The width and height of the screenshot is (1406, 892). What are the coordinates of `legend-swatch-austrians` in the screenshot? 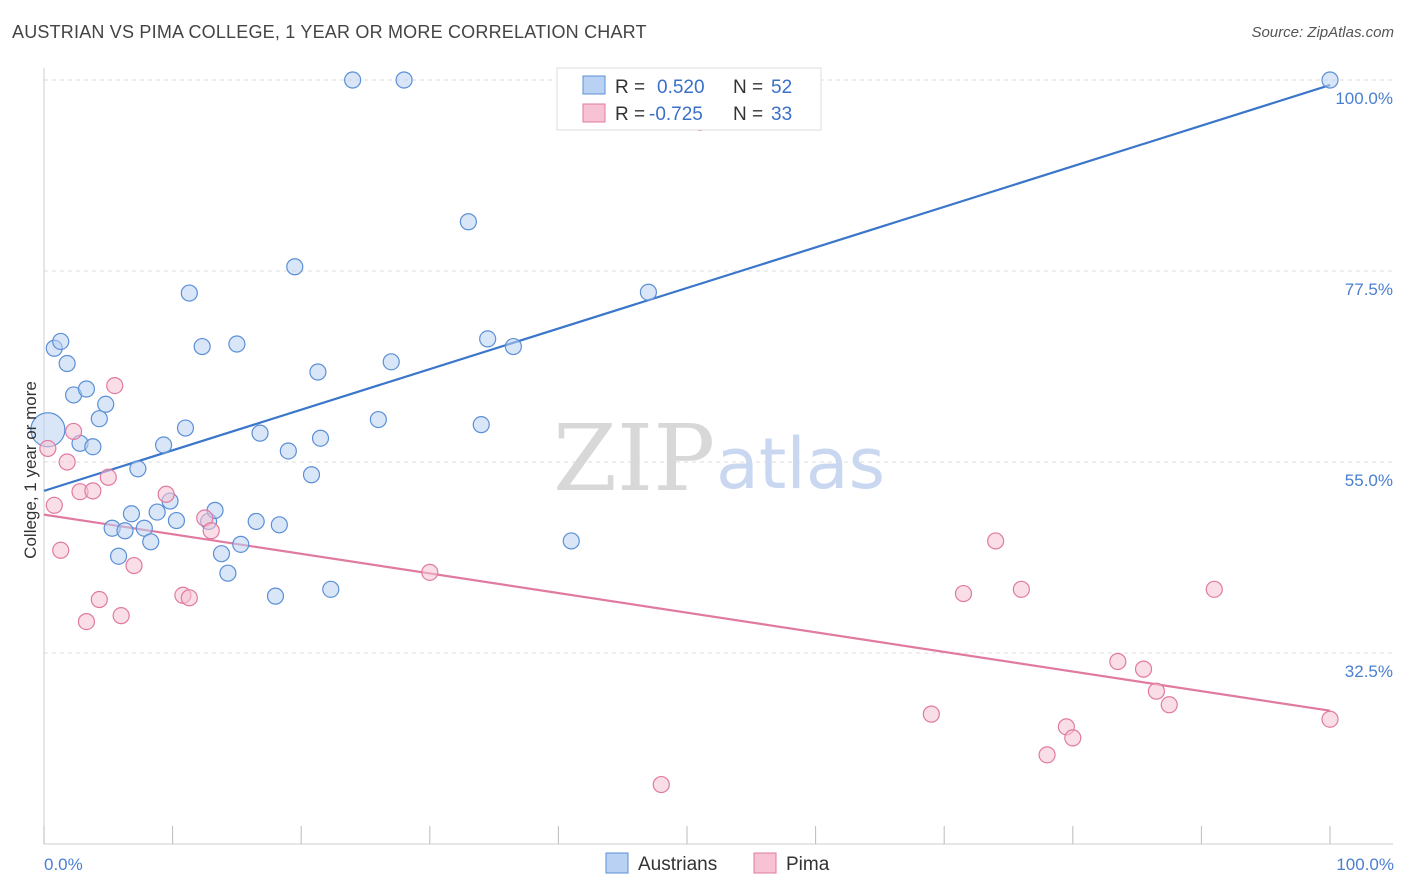 It's located at (594, 85).